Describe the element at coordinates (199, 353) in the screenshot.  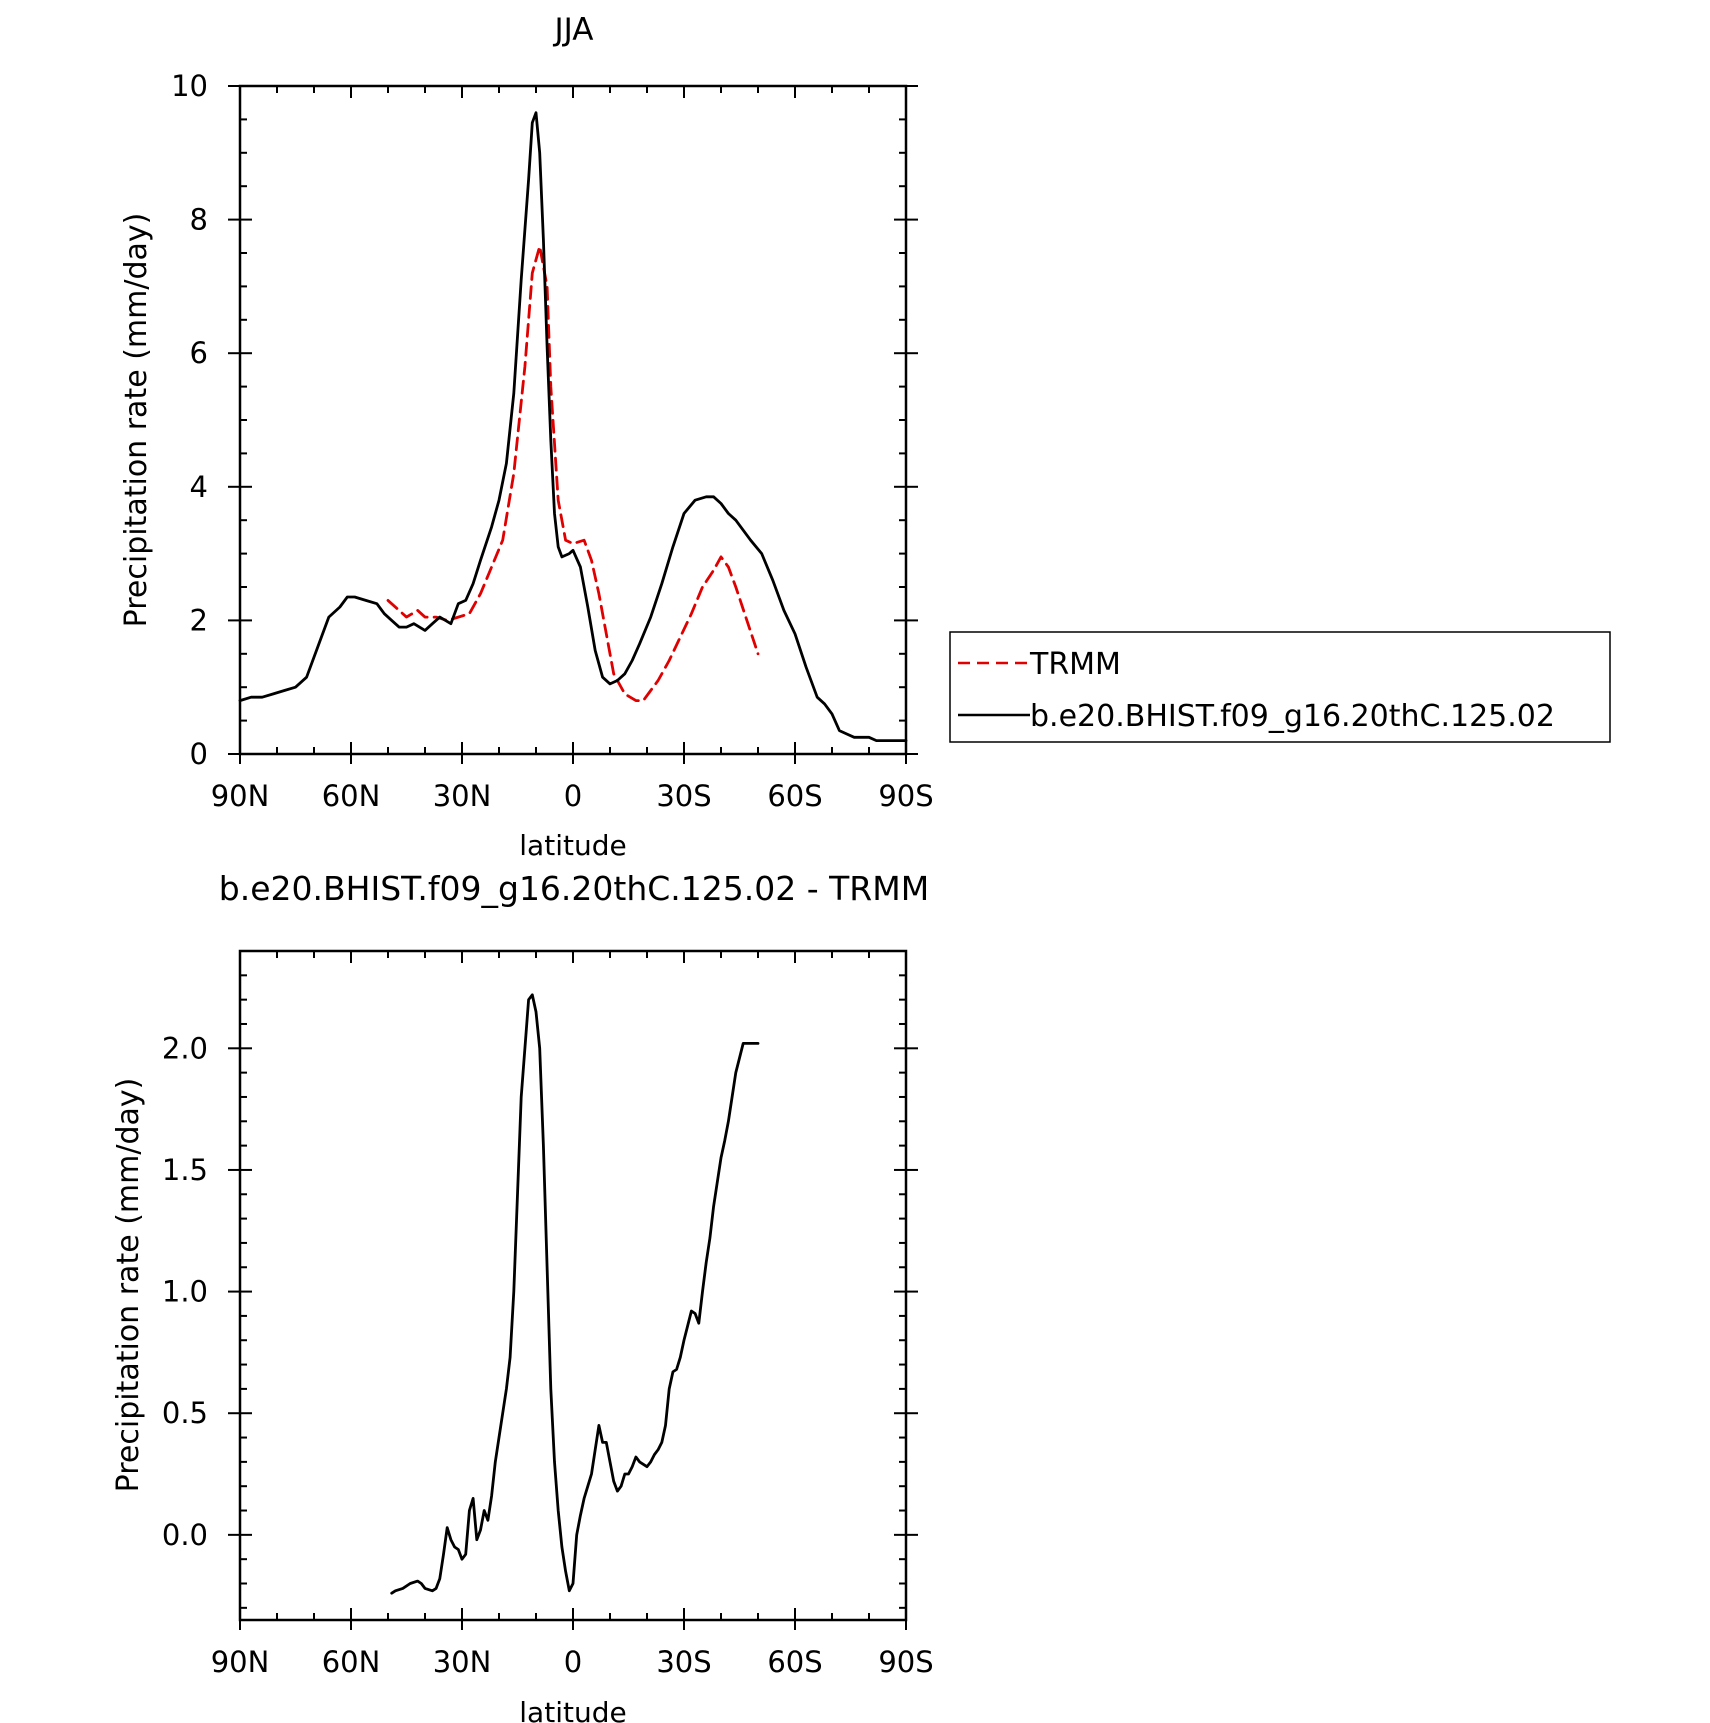
I see `y-tick-label: 6` at that location.